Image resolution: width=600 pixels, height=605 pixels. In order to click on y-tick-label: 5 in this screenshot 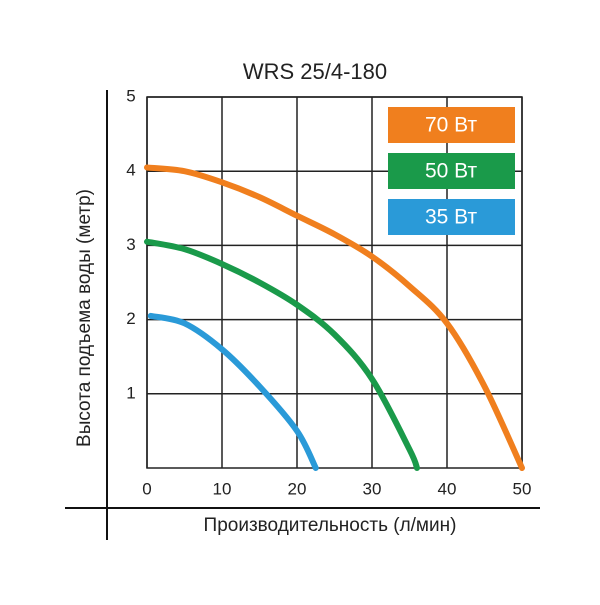, I will do `click(130, 95)`.